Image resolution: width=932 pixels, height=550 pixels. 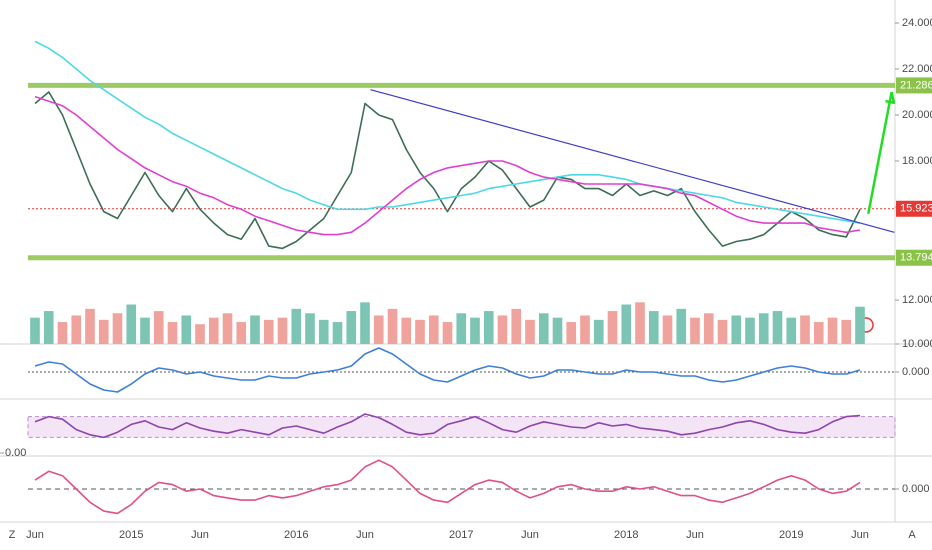 What do you see at coordinates (626, 535) in the screenshot?
I see `x-tick-label: 2018` at bounding box center [626, 535].